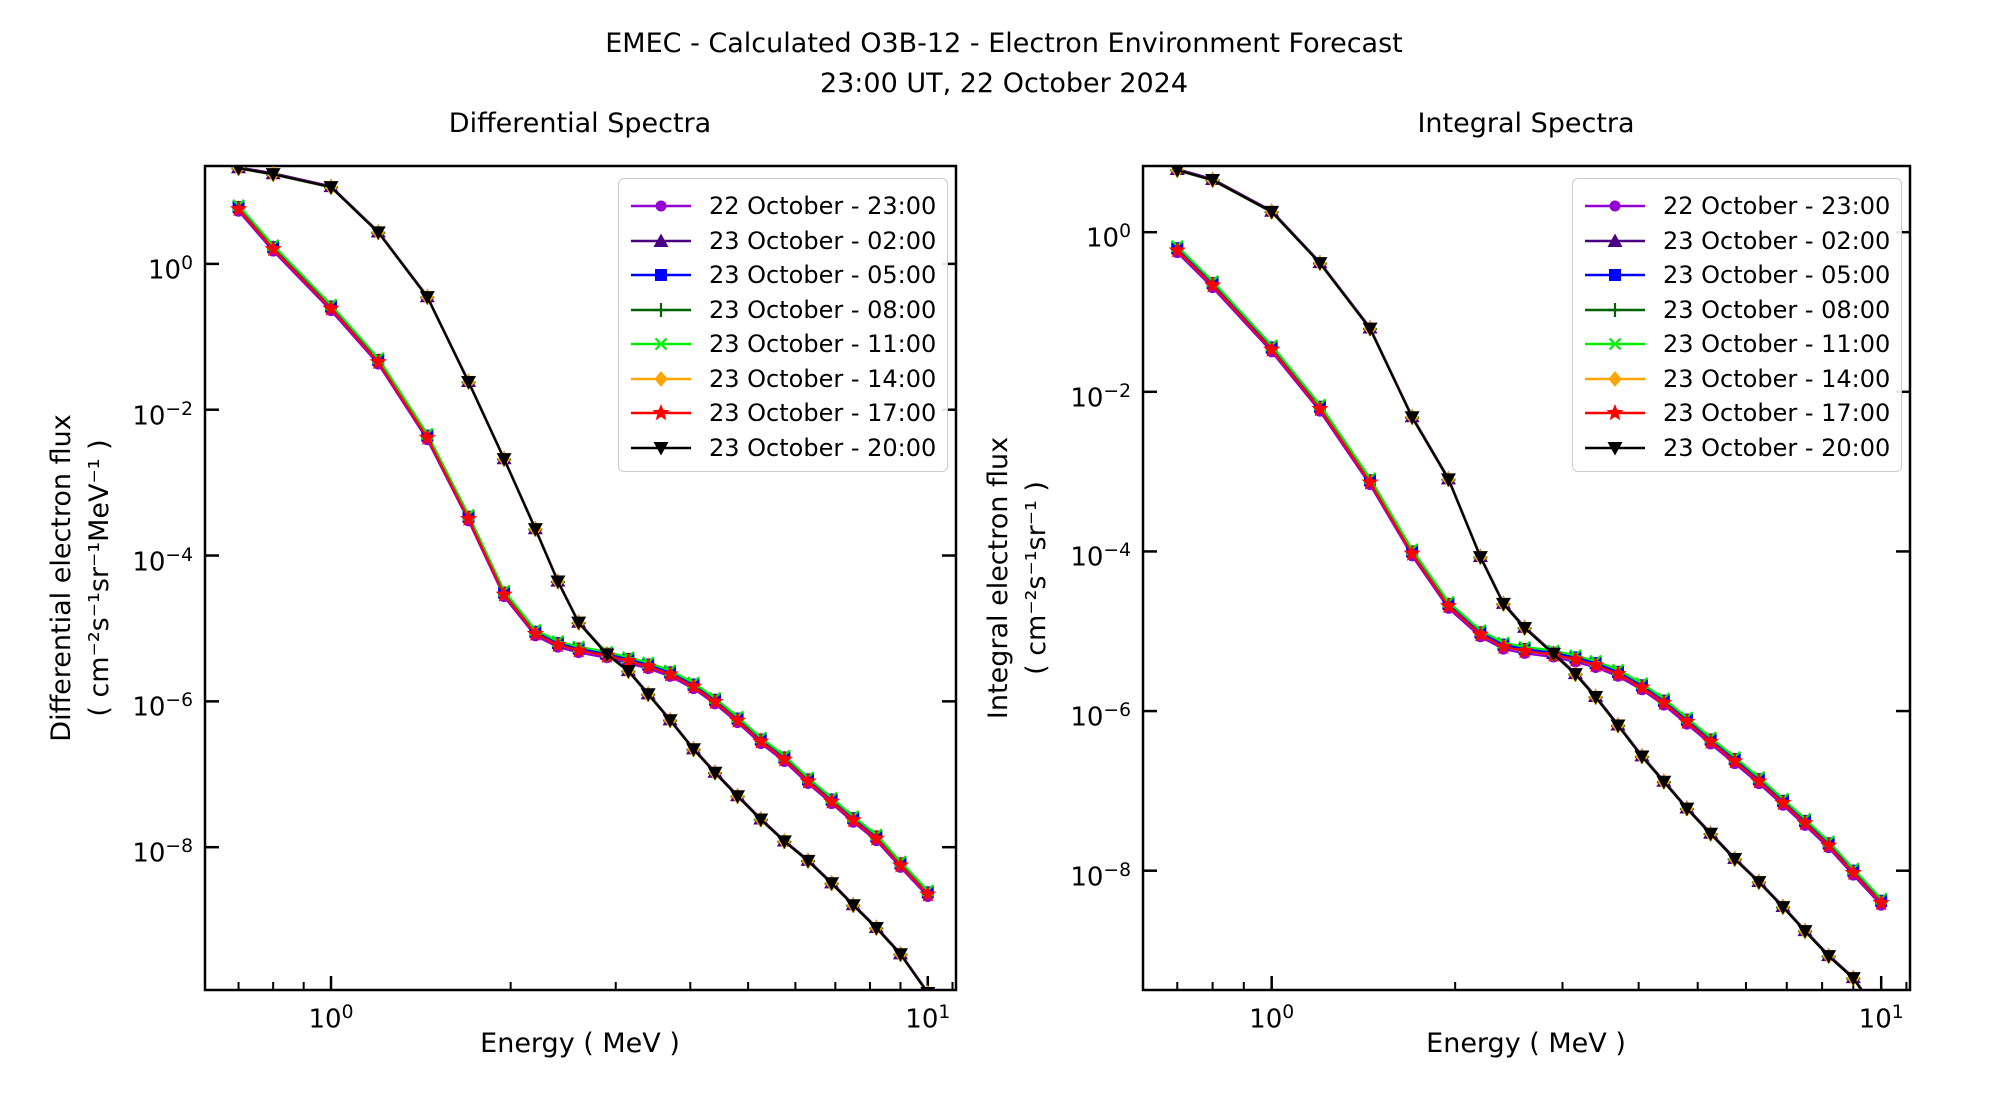  Describe the element at coordinates (1004, 83) in the screenshot. I see `figure-title-line2: 23:00 UT, 22 October 2024` at that location.